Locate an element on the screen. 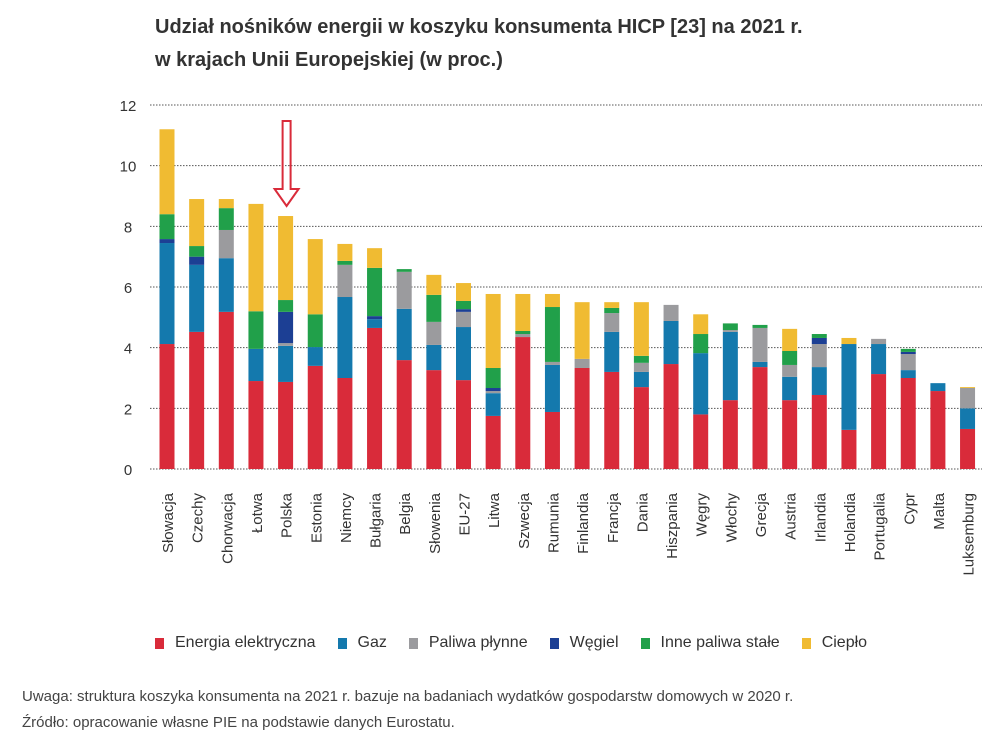  x-tick-label: Cypr is located at coordinates (909, 509).